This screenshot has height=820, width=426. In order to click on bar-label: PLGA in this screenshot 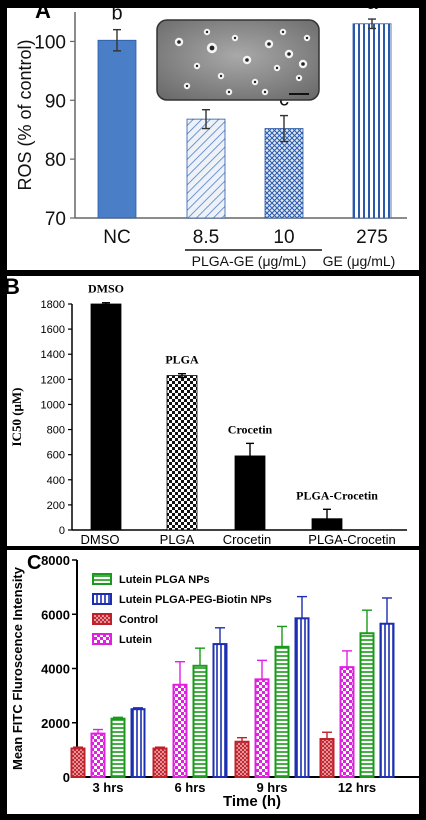, I will do `click(182, 360)`.